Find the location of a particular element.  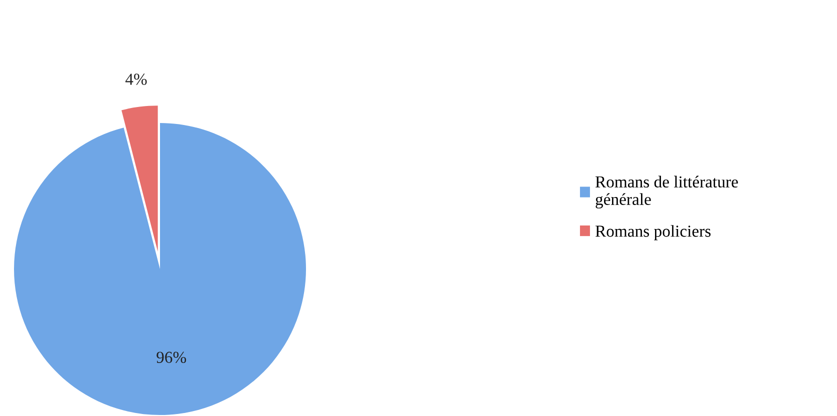

legend-label: Romans de littérature générale is located at coordinates (666, 192).